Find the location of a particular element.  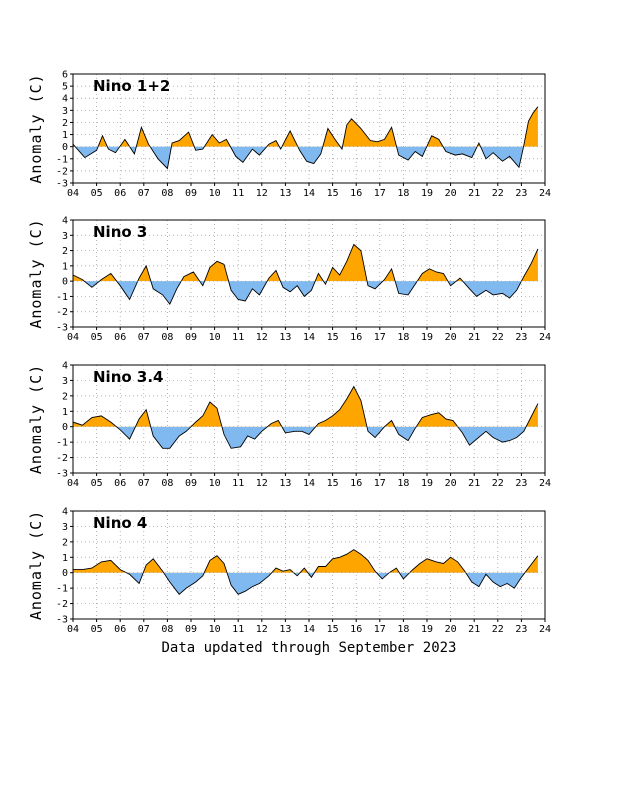

positive-anomaly-area is located at coordinates (305, 126).